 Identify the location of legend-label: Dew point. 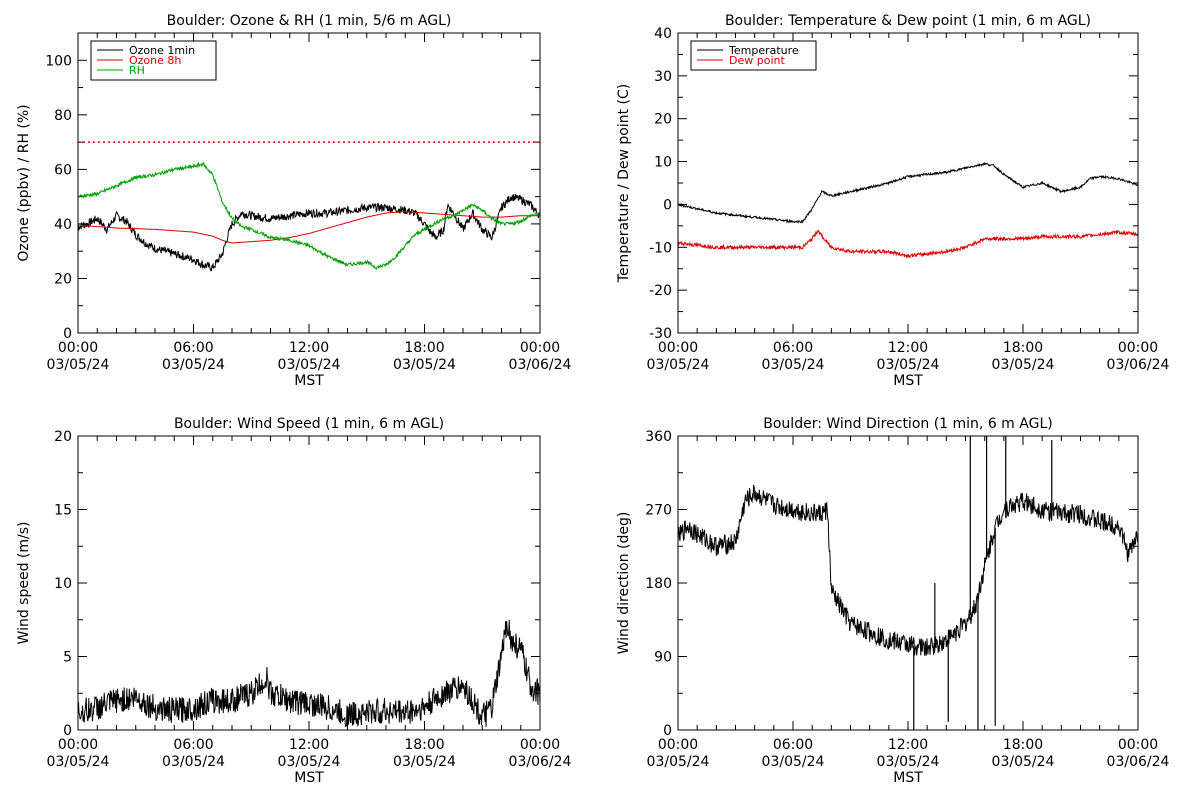
(757, 60).